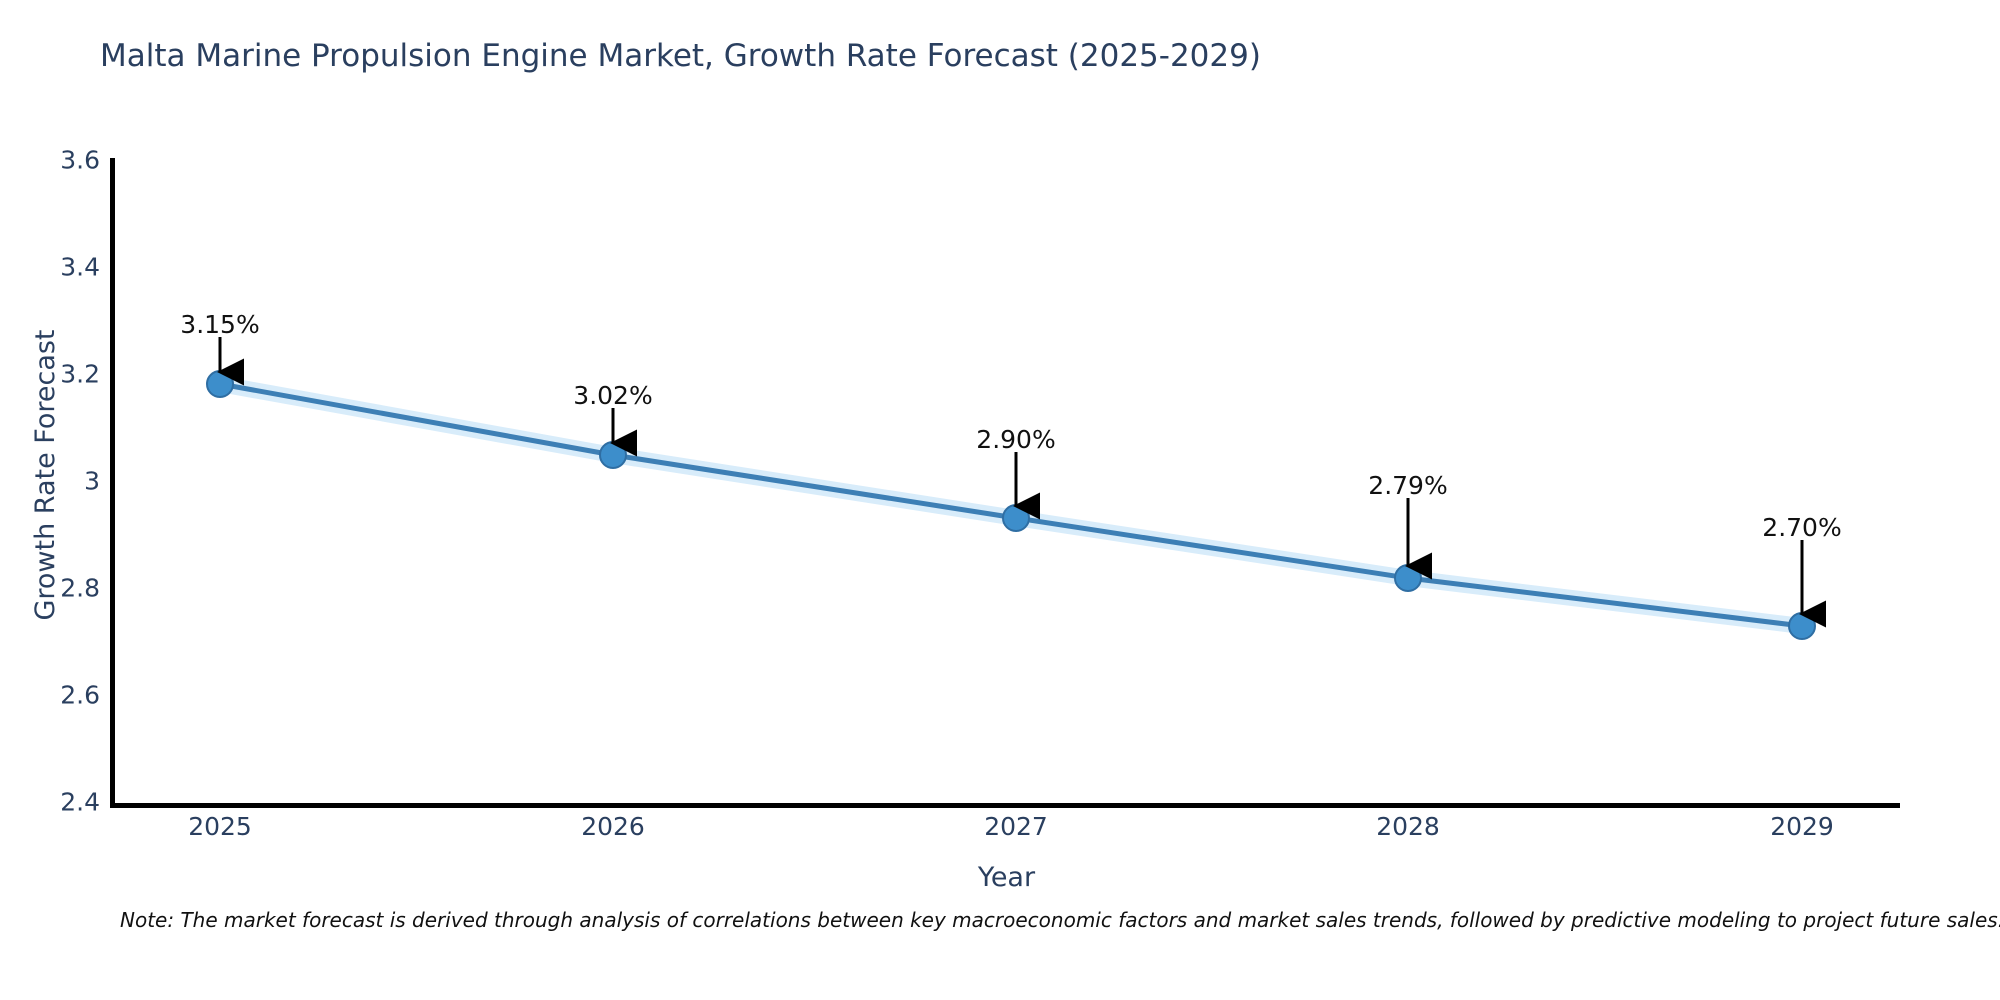 This screenshot has height=1000, width=2000. I want to click on x-tick-label: 2029, so click(1802, 826).